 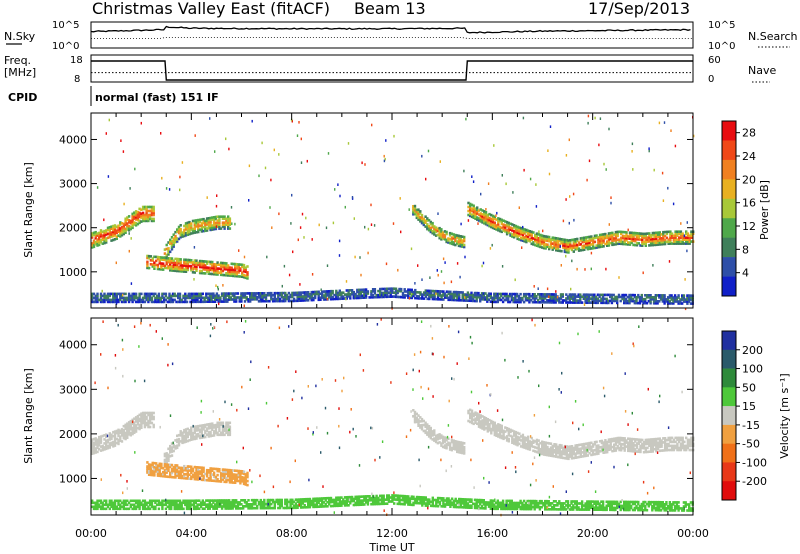 What do you see at coordinates (392, 38) in the screenshot?
I see `nsearch-series-line` at bounding box center [392, 38].